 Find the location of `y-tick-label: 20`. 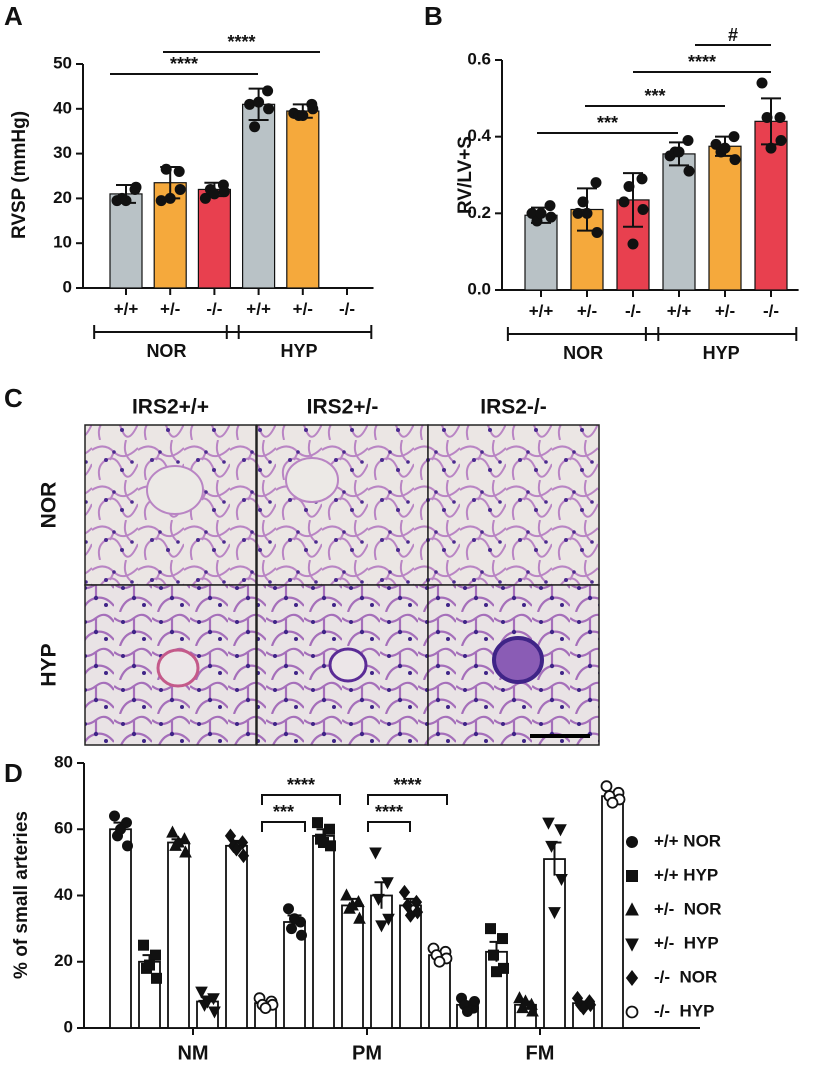

y-tick-label: 20 is located at coordinates (62, 197).